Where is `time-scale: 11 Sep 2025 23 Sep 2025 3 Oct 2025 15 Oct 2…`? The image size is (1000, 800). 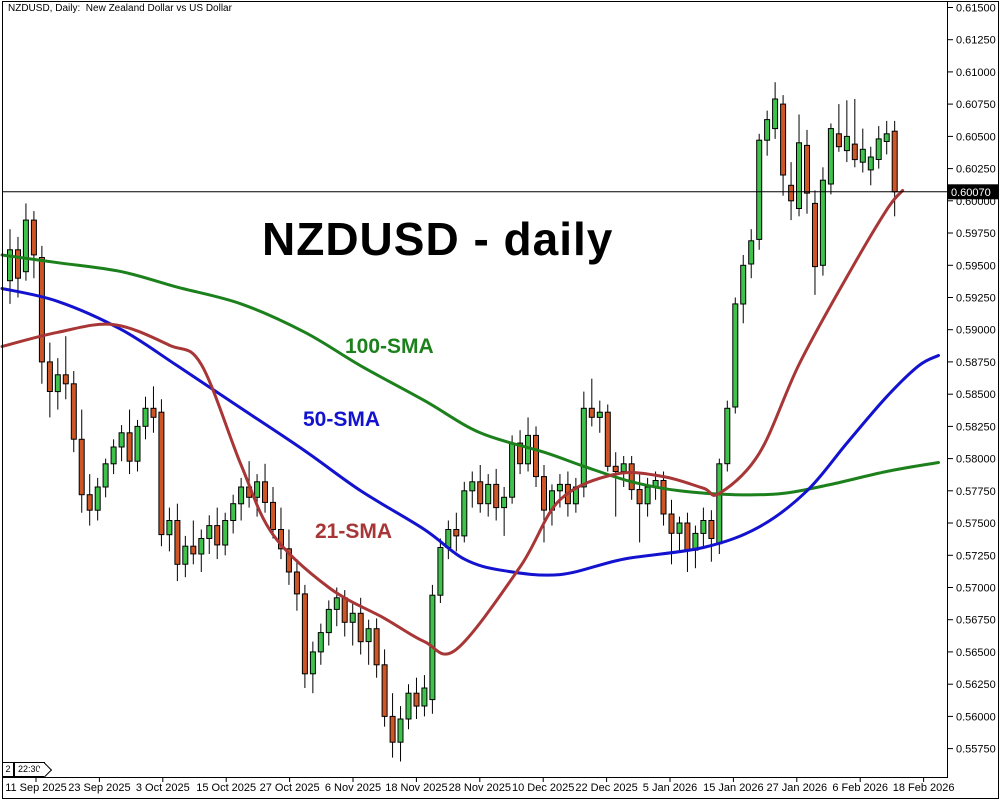
time-scale: 11 Sep 2025 23 Sep 2025 3 Oct 2025 15 Oct 2… is located at coordinates (479, 786).